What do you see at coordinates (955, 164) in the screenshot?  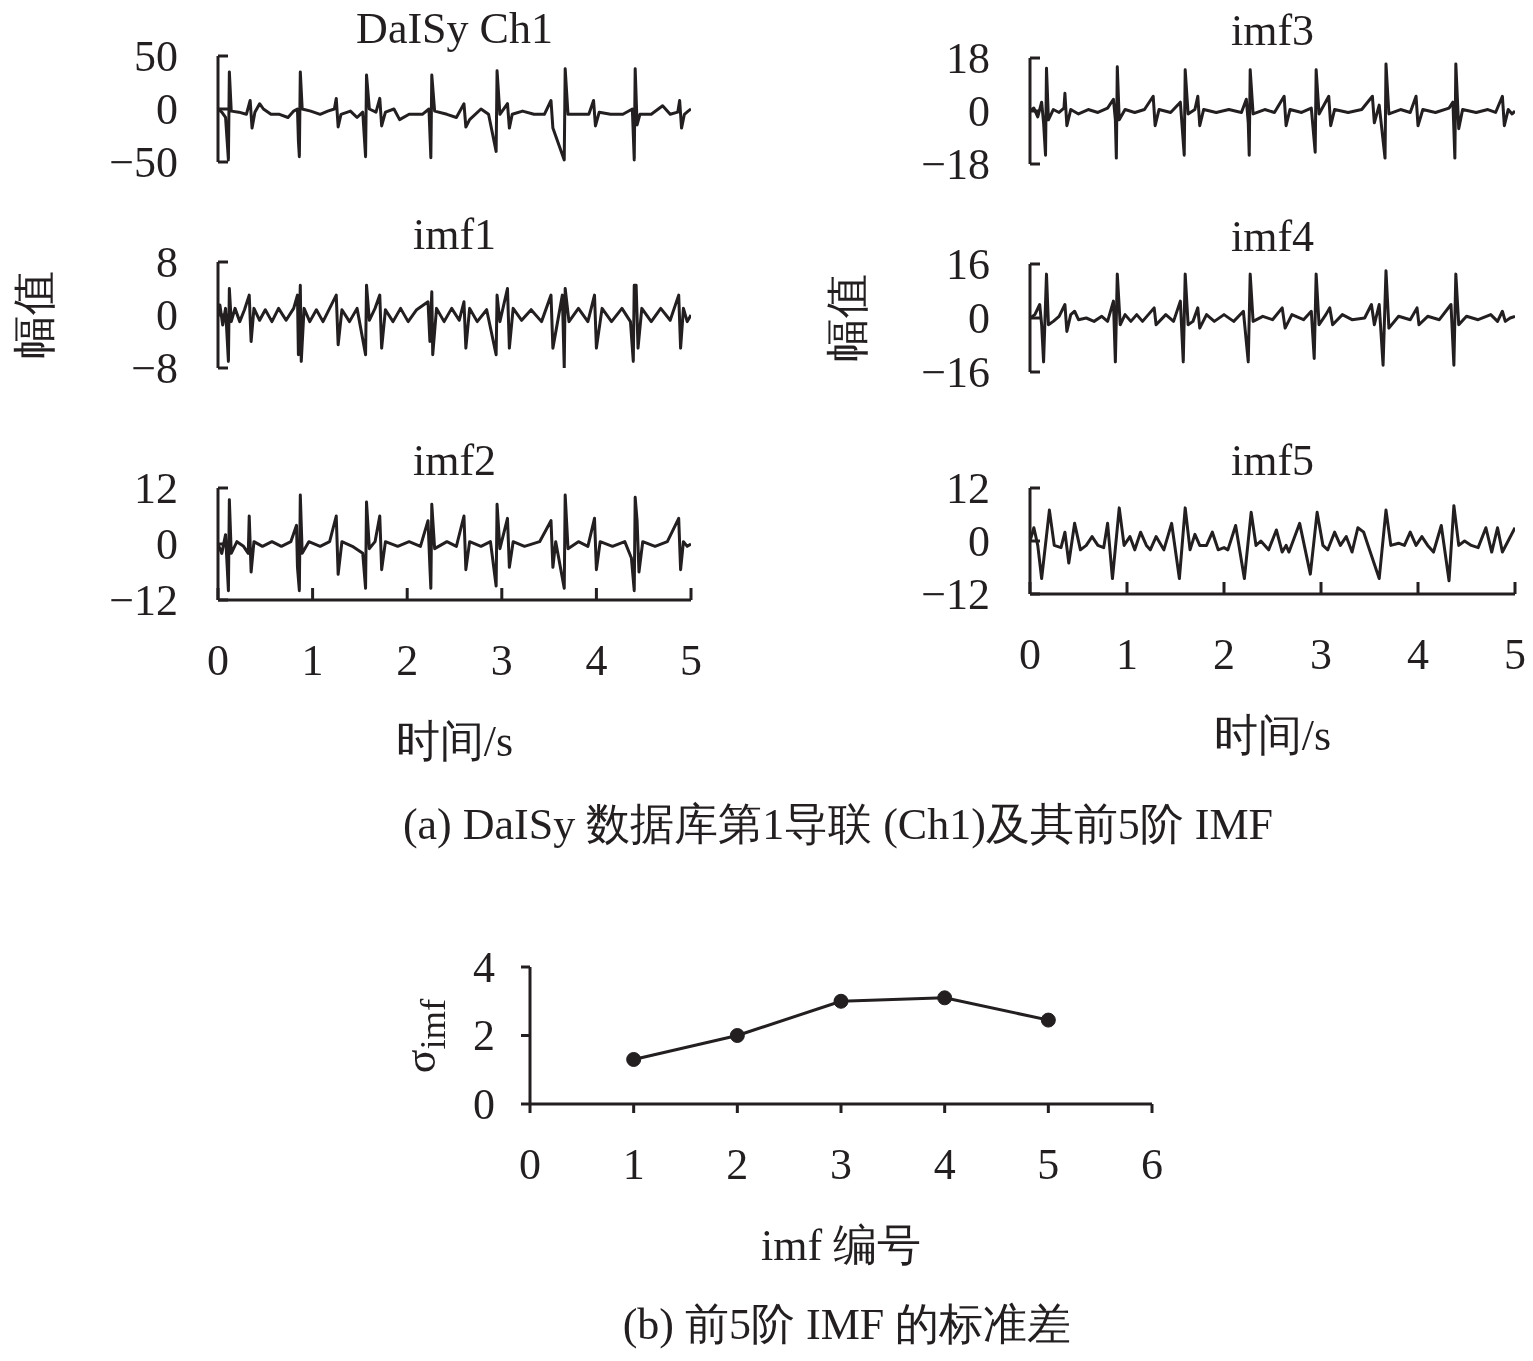 I see `y-tick-label: −18` at bounding box center [955, 164].